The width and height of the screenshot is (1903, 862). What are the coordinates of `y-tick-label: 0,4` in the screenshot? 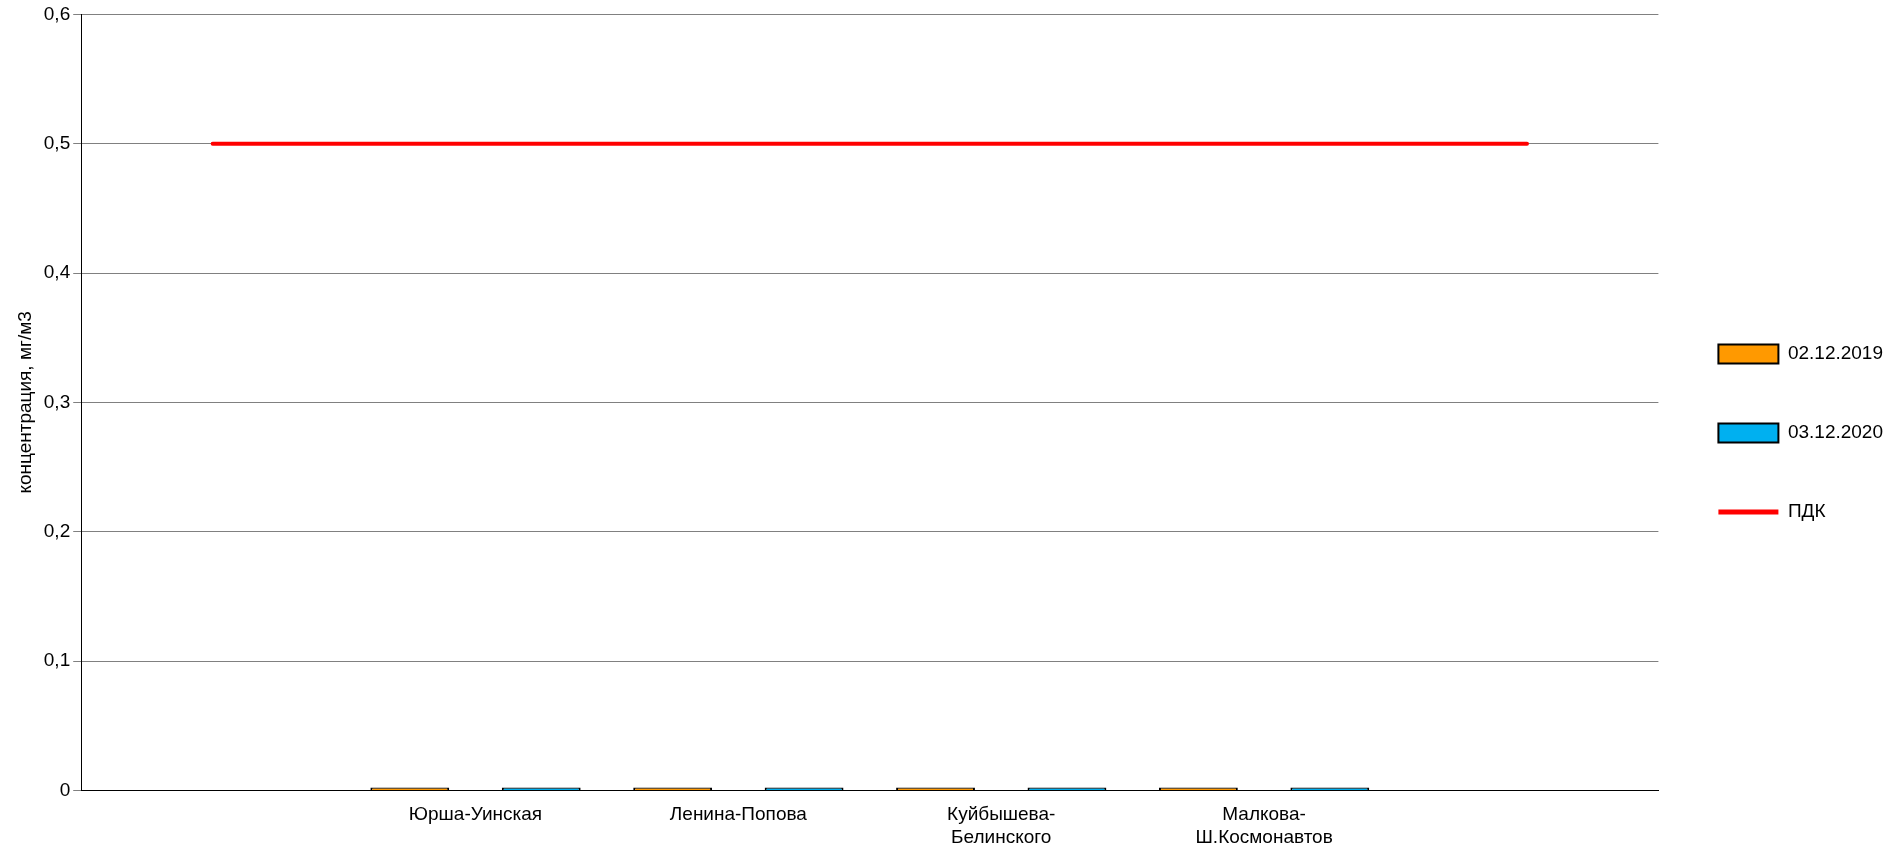 It's located at (57, 272).